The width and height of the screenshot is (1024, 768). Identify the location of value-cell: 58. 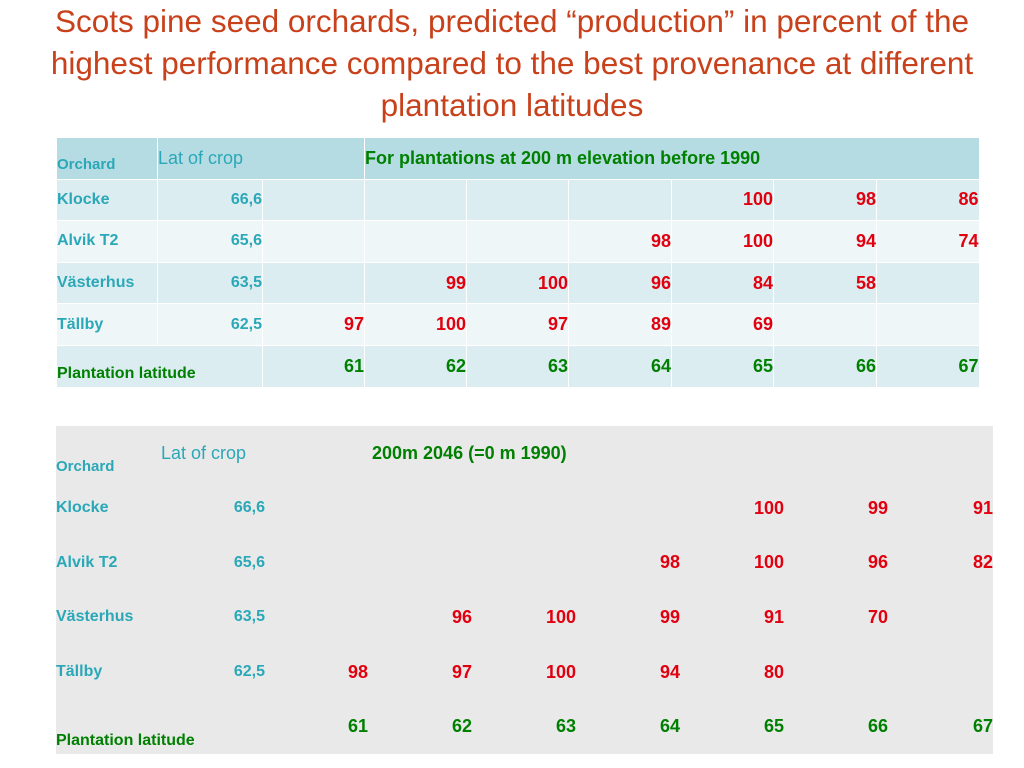
(825, 282).